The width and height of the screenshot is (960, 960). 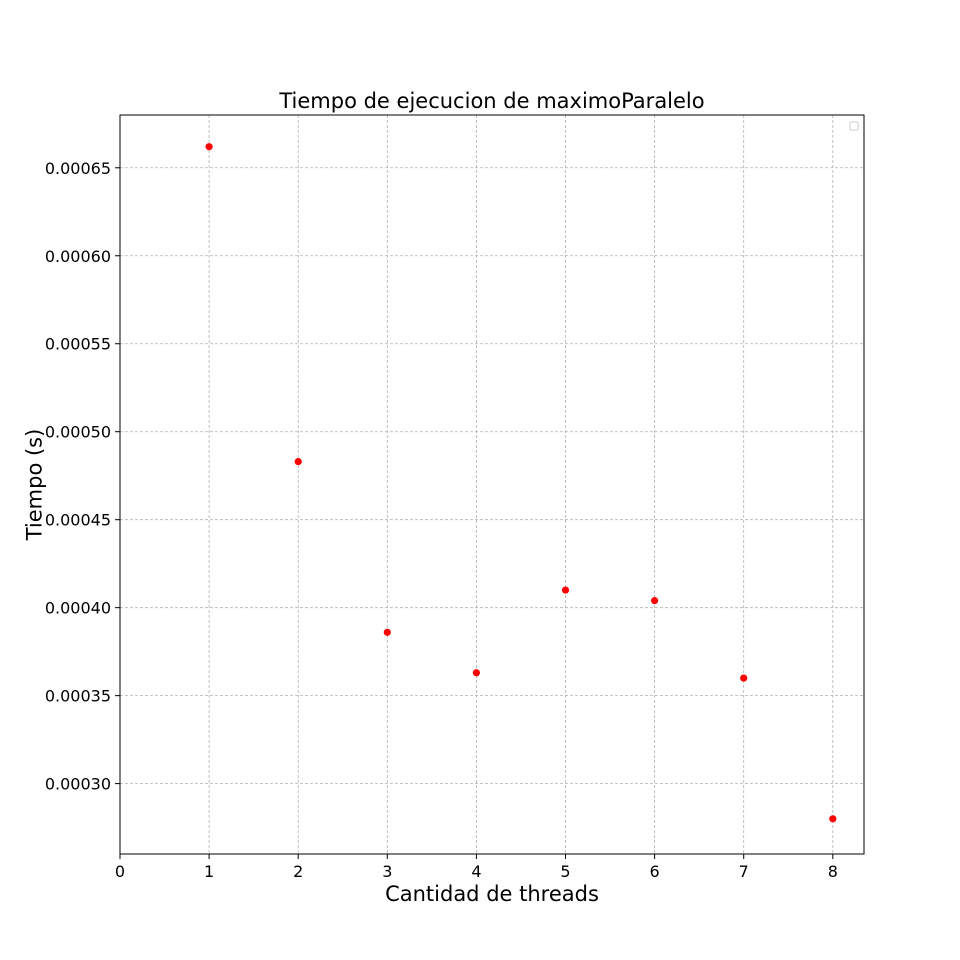 What do you see at coordinates (209, 871) in the screenshot?
I see `x-tick-label: 1` at bounding box center [209, 871].